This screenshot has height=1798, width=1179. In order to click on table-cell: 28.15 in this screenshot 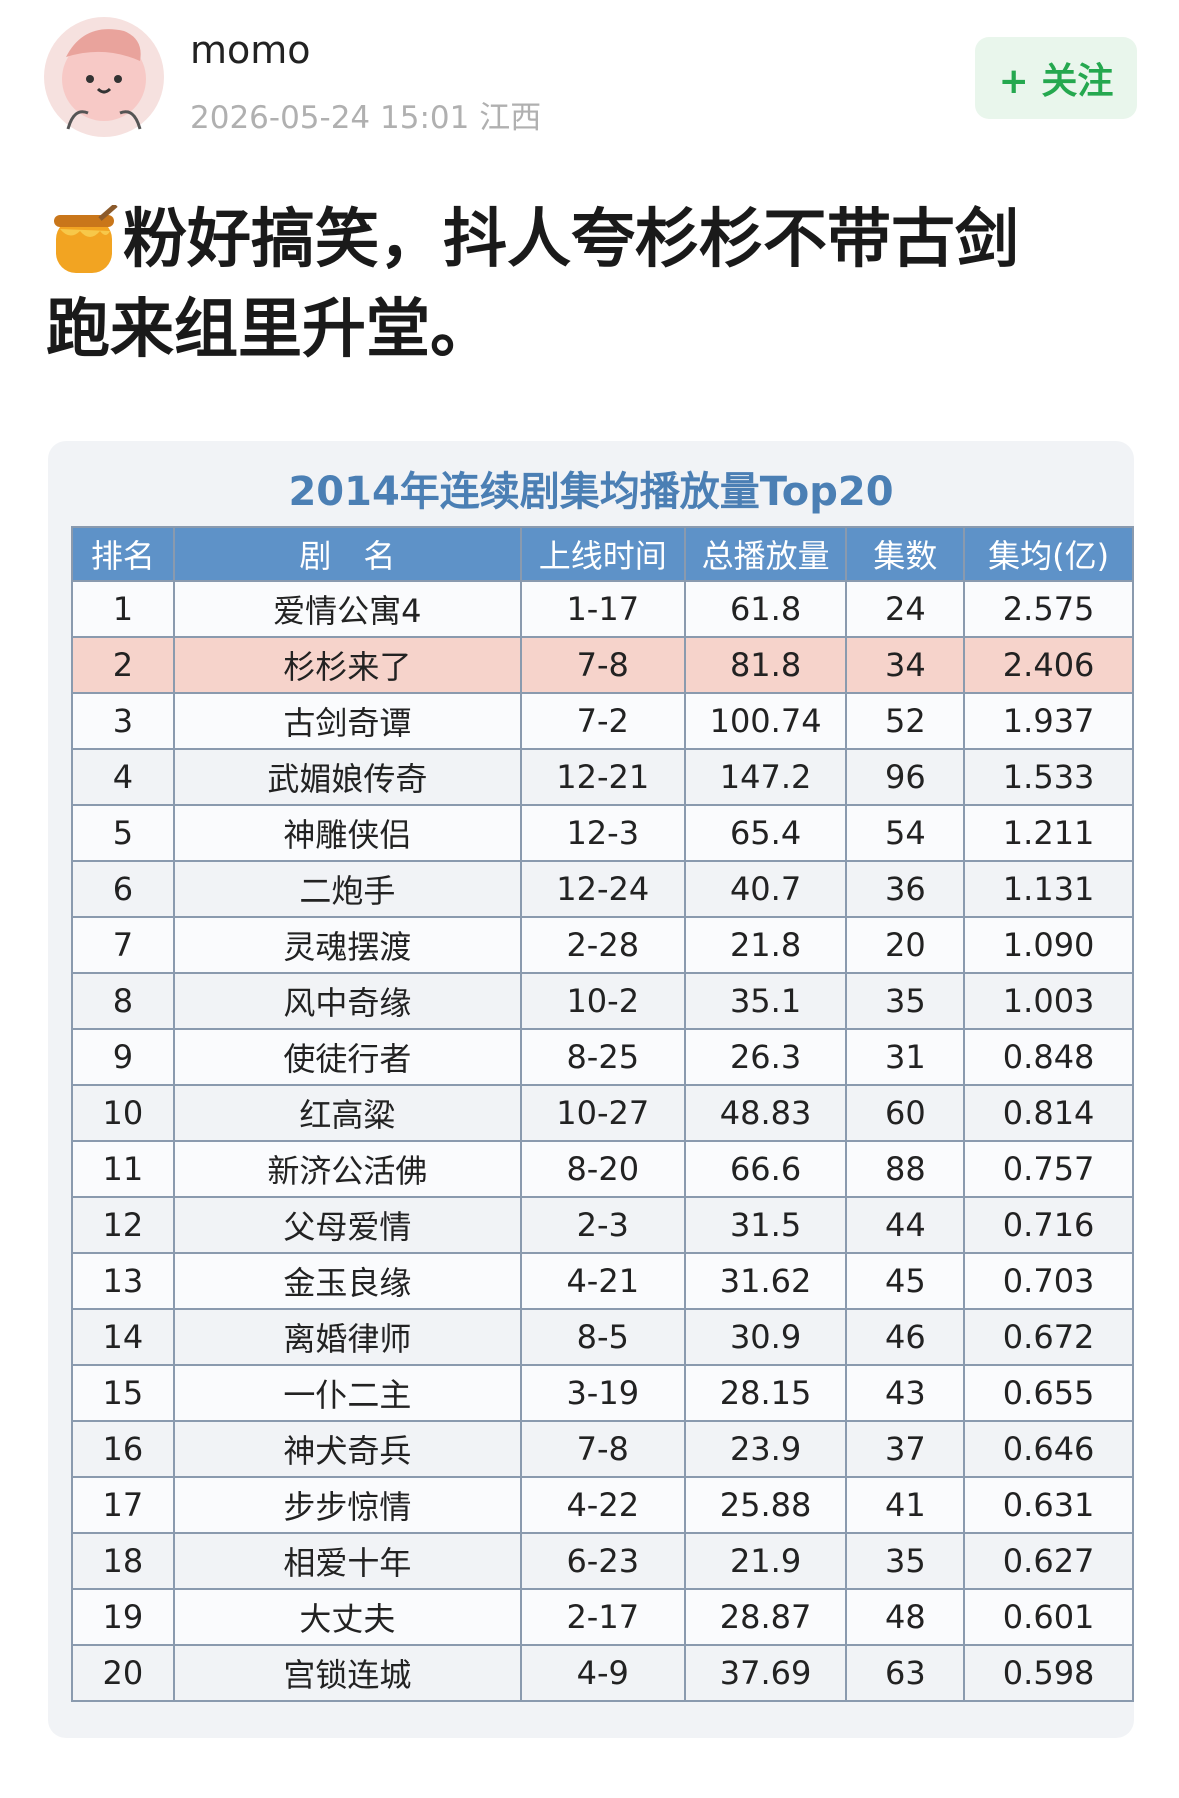, I will do `click(765, 1393)`.